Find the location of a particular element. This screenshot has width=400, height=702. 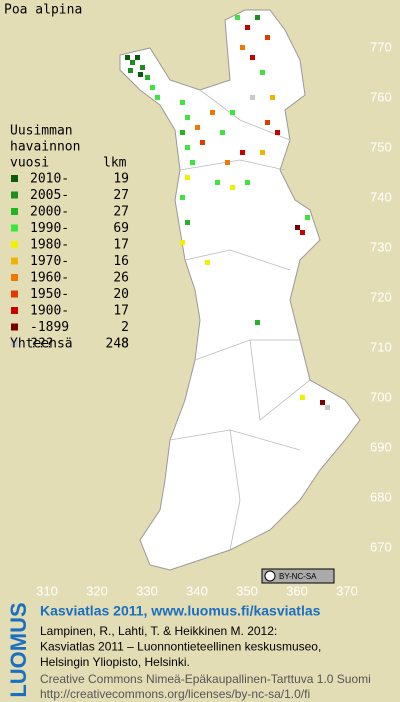

y-tick-label: 720 is located at coordinates (381, 296).